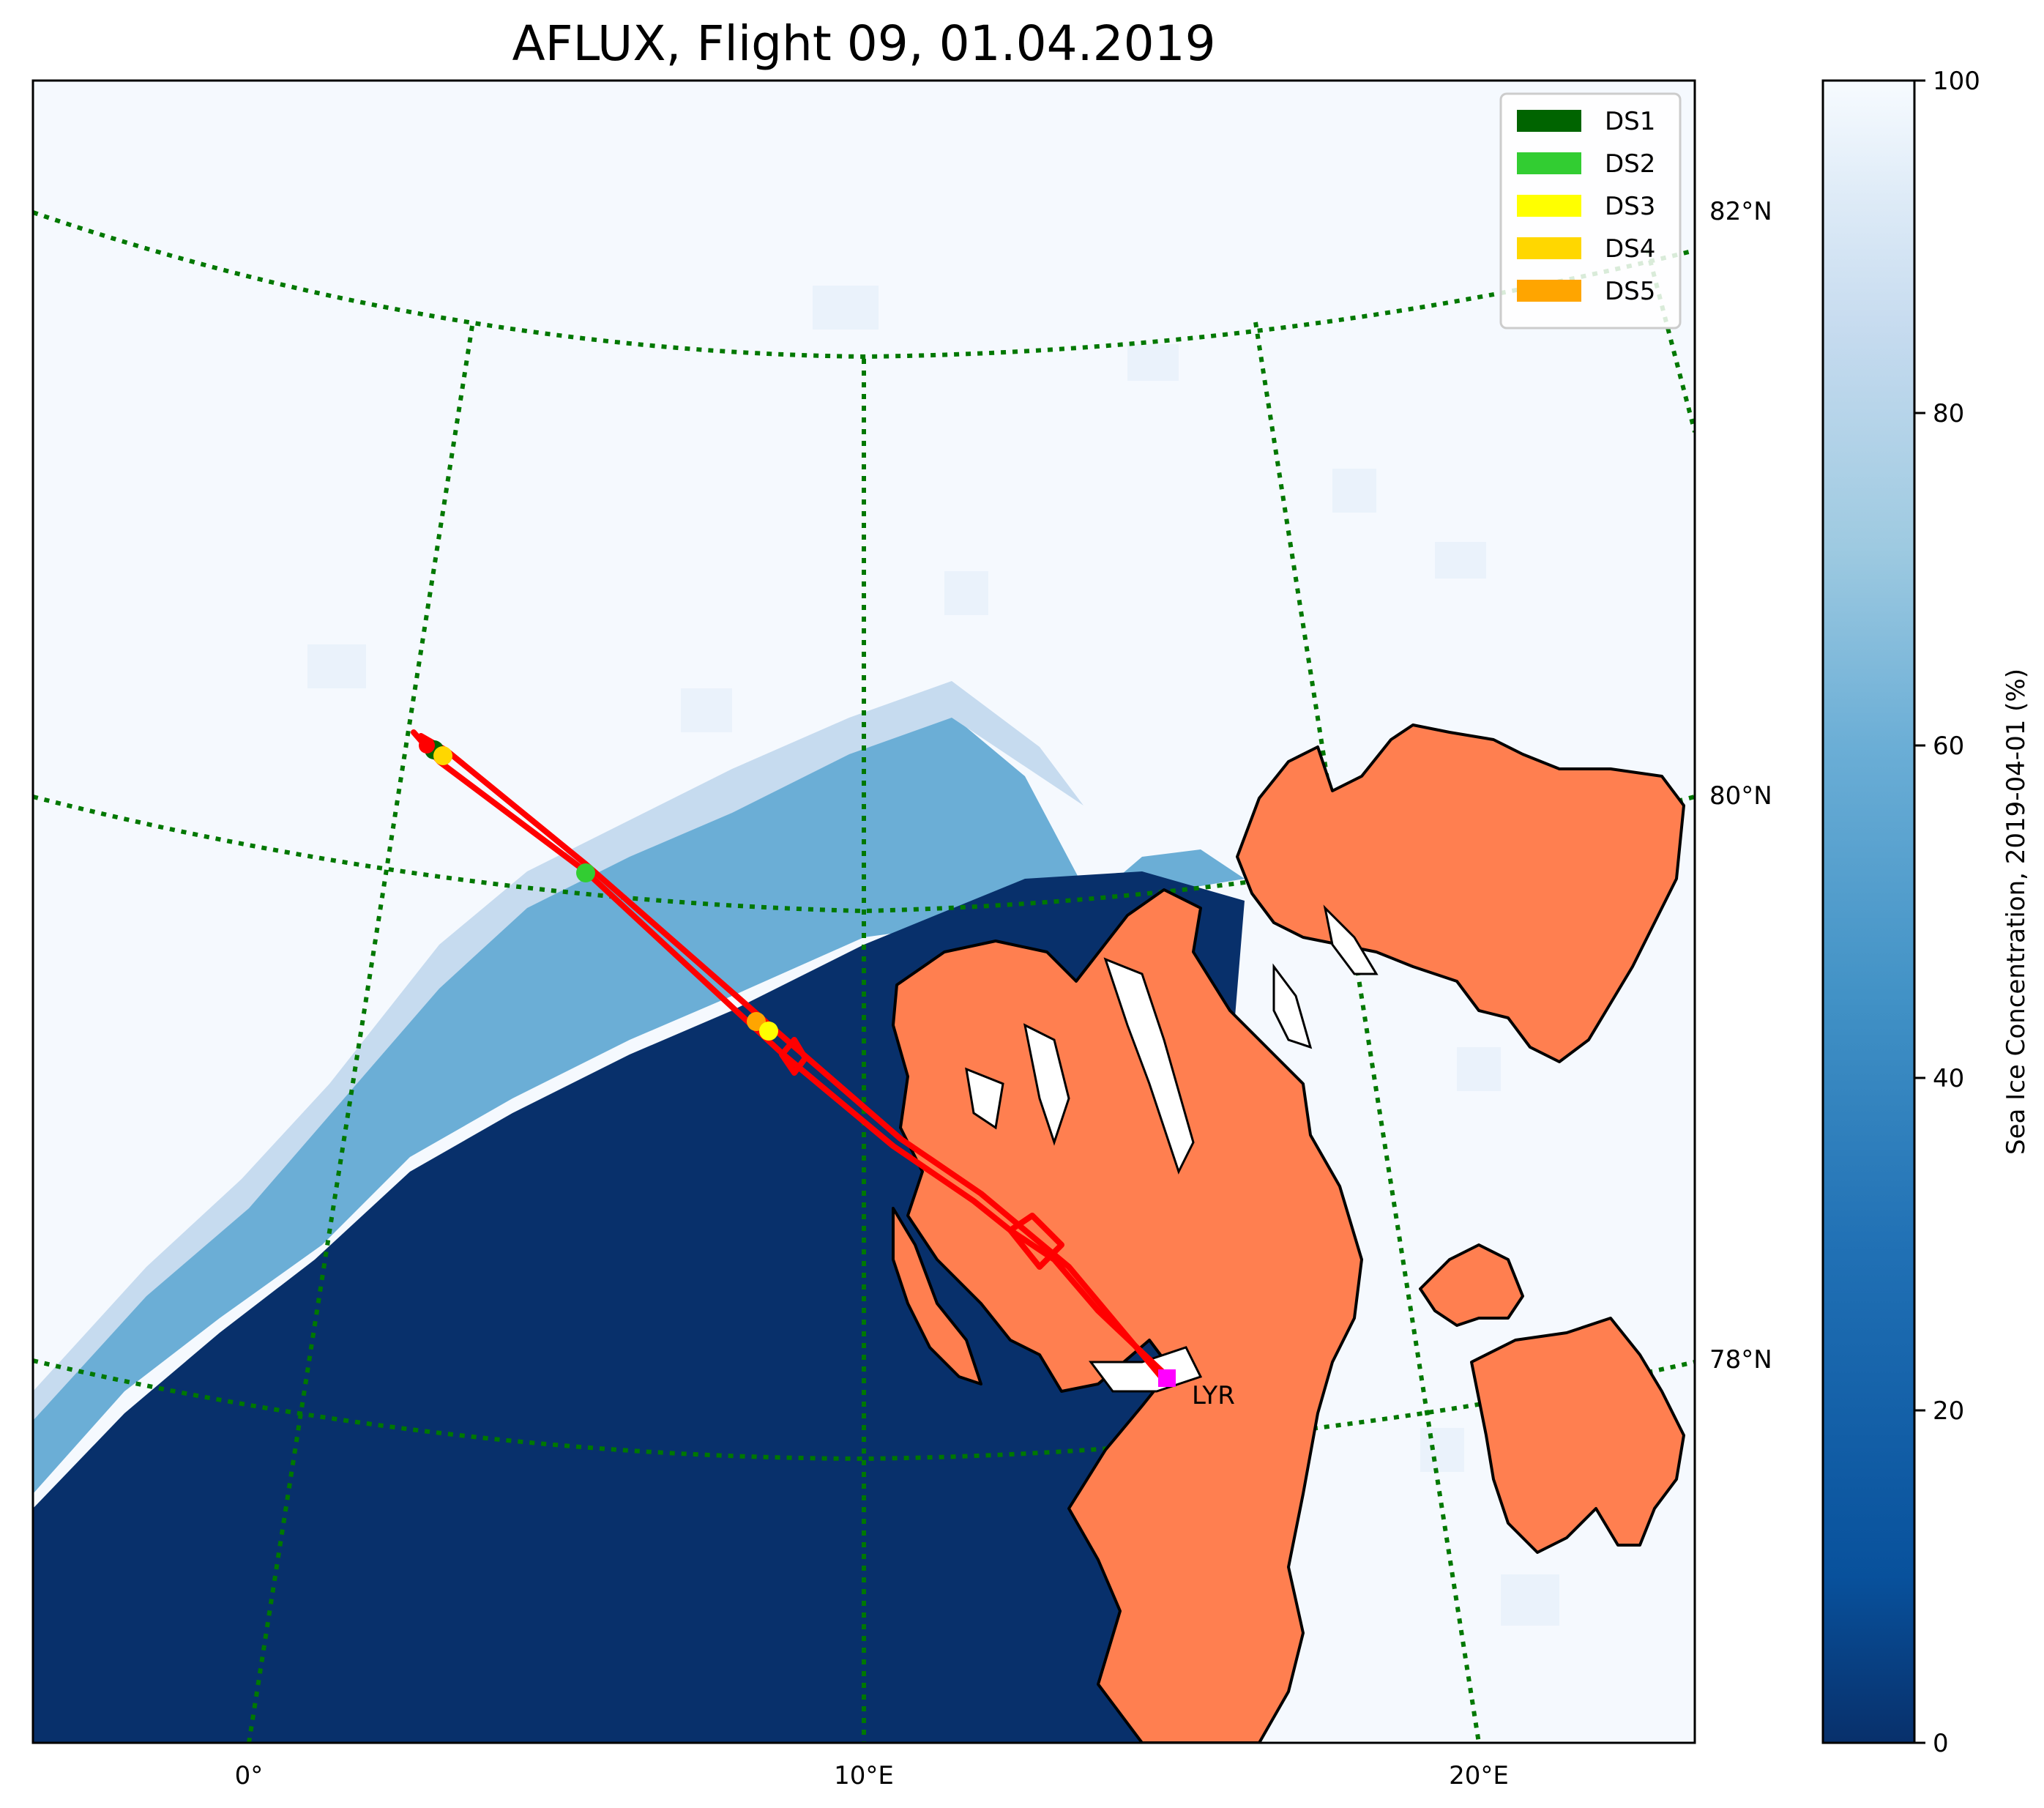  I want to click on barentsoya, so click(1471, 1285).